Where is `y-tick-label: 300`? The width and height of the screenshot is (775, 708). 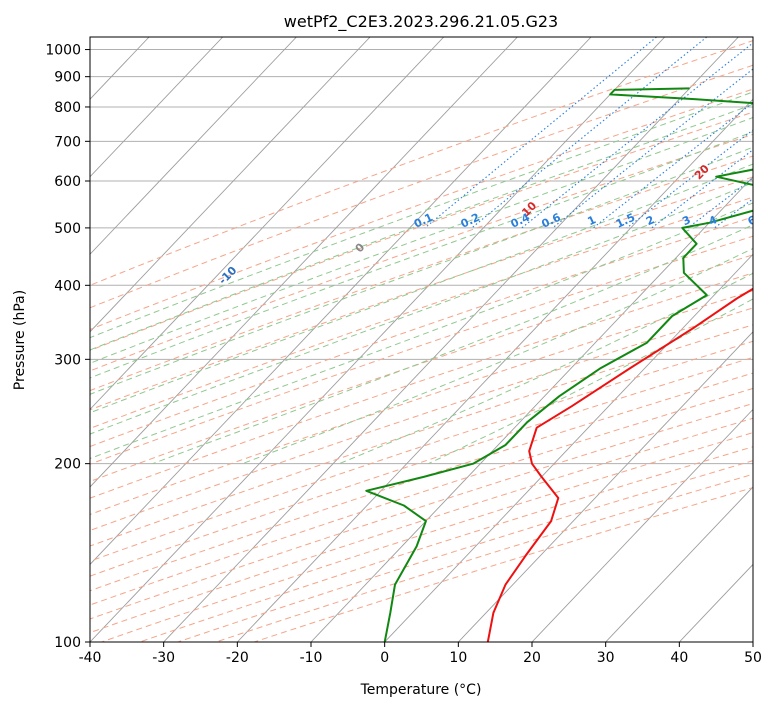
y-tick-label: 300 is located at coordinates (67, 360).